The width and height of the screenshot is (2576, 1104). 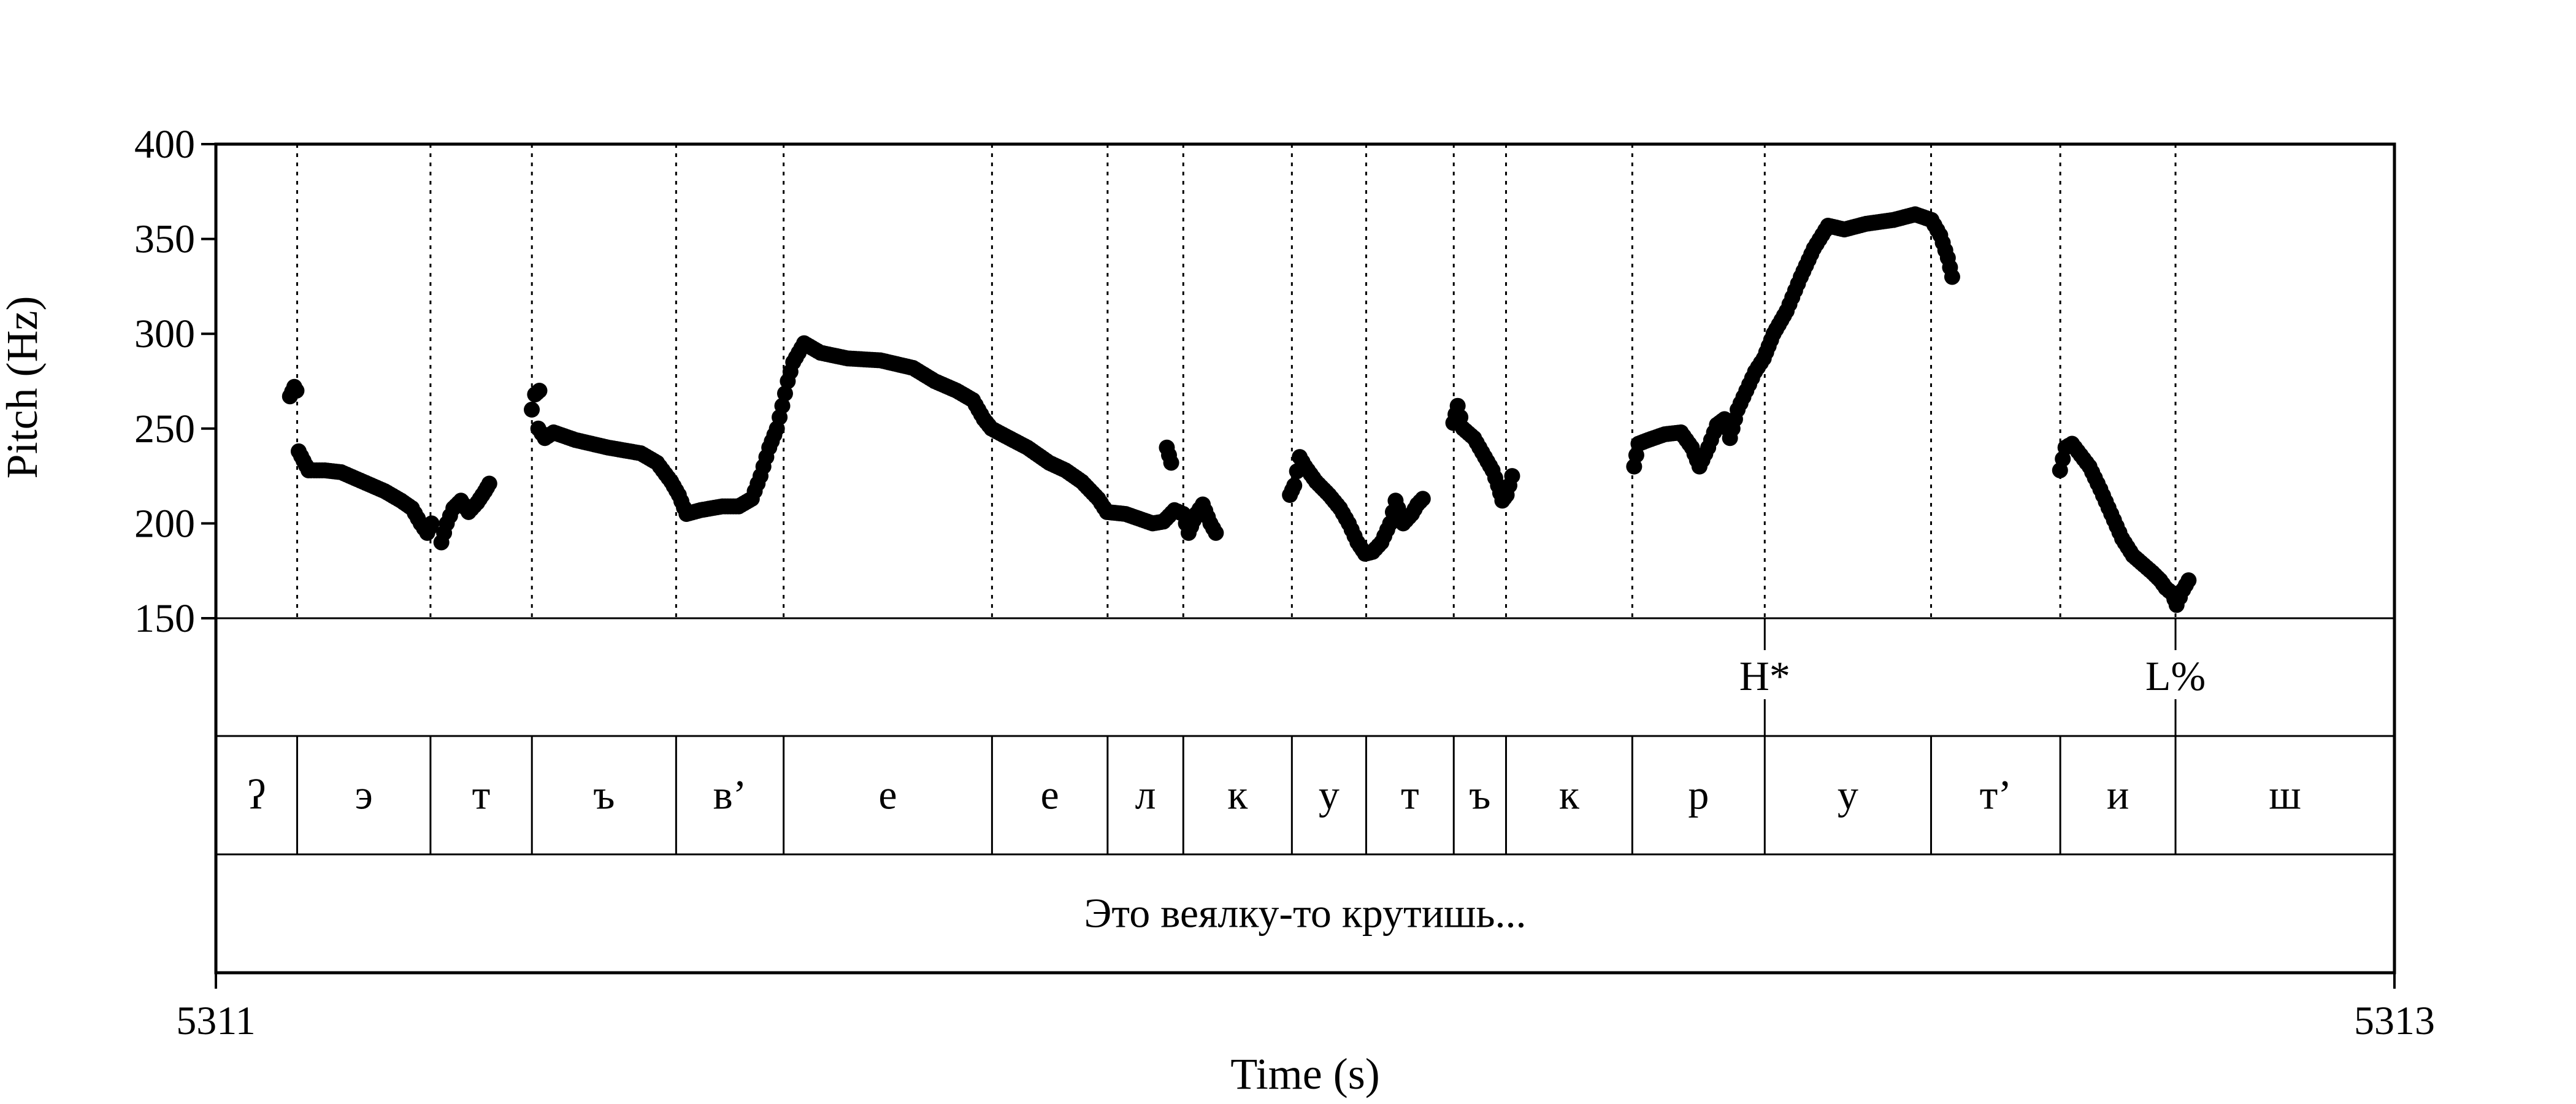 I want to click on tone-tier: H* L%, so click(x=1972, y=677).